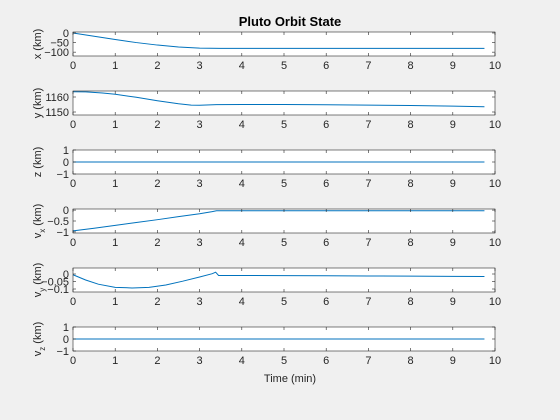  What do you see at coordinates (57, 113) in the screenshot?
I see `y-tick-label: 1150` at bounding box center [57, 113].